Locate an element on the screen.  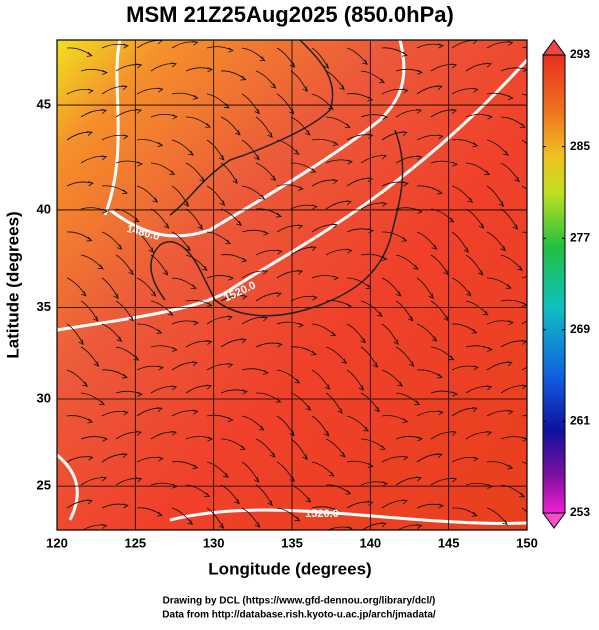
y-tick-label: 45 is located at coordinates (44, 103).